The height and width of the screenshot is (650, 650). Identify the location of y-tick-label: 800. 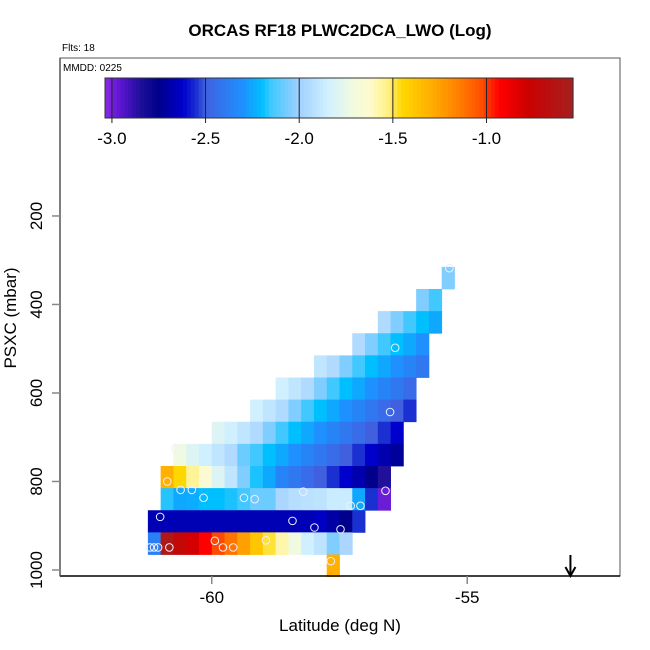
(36, 481).